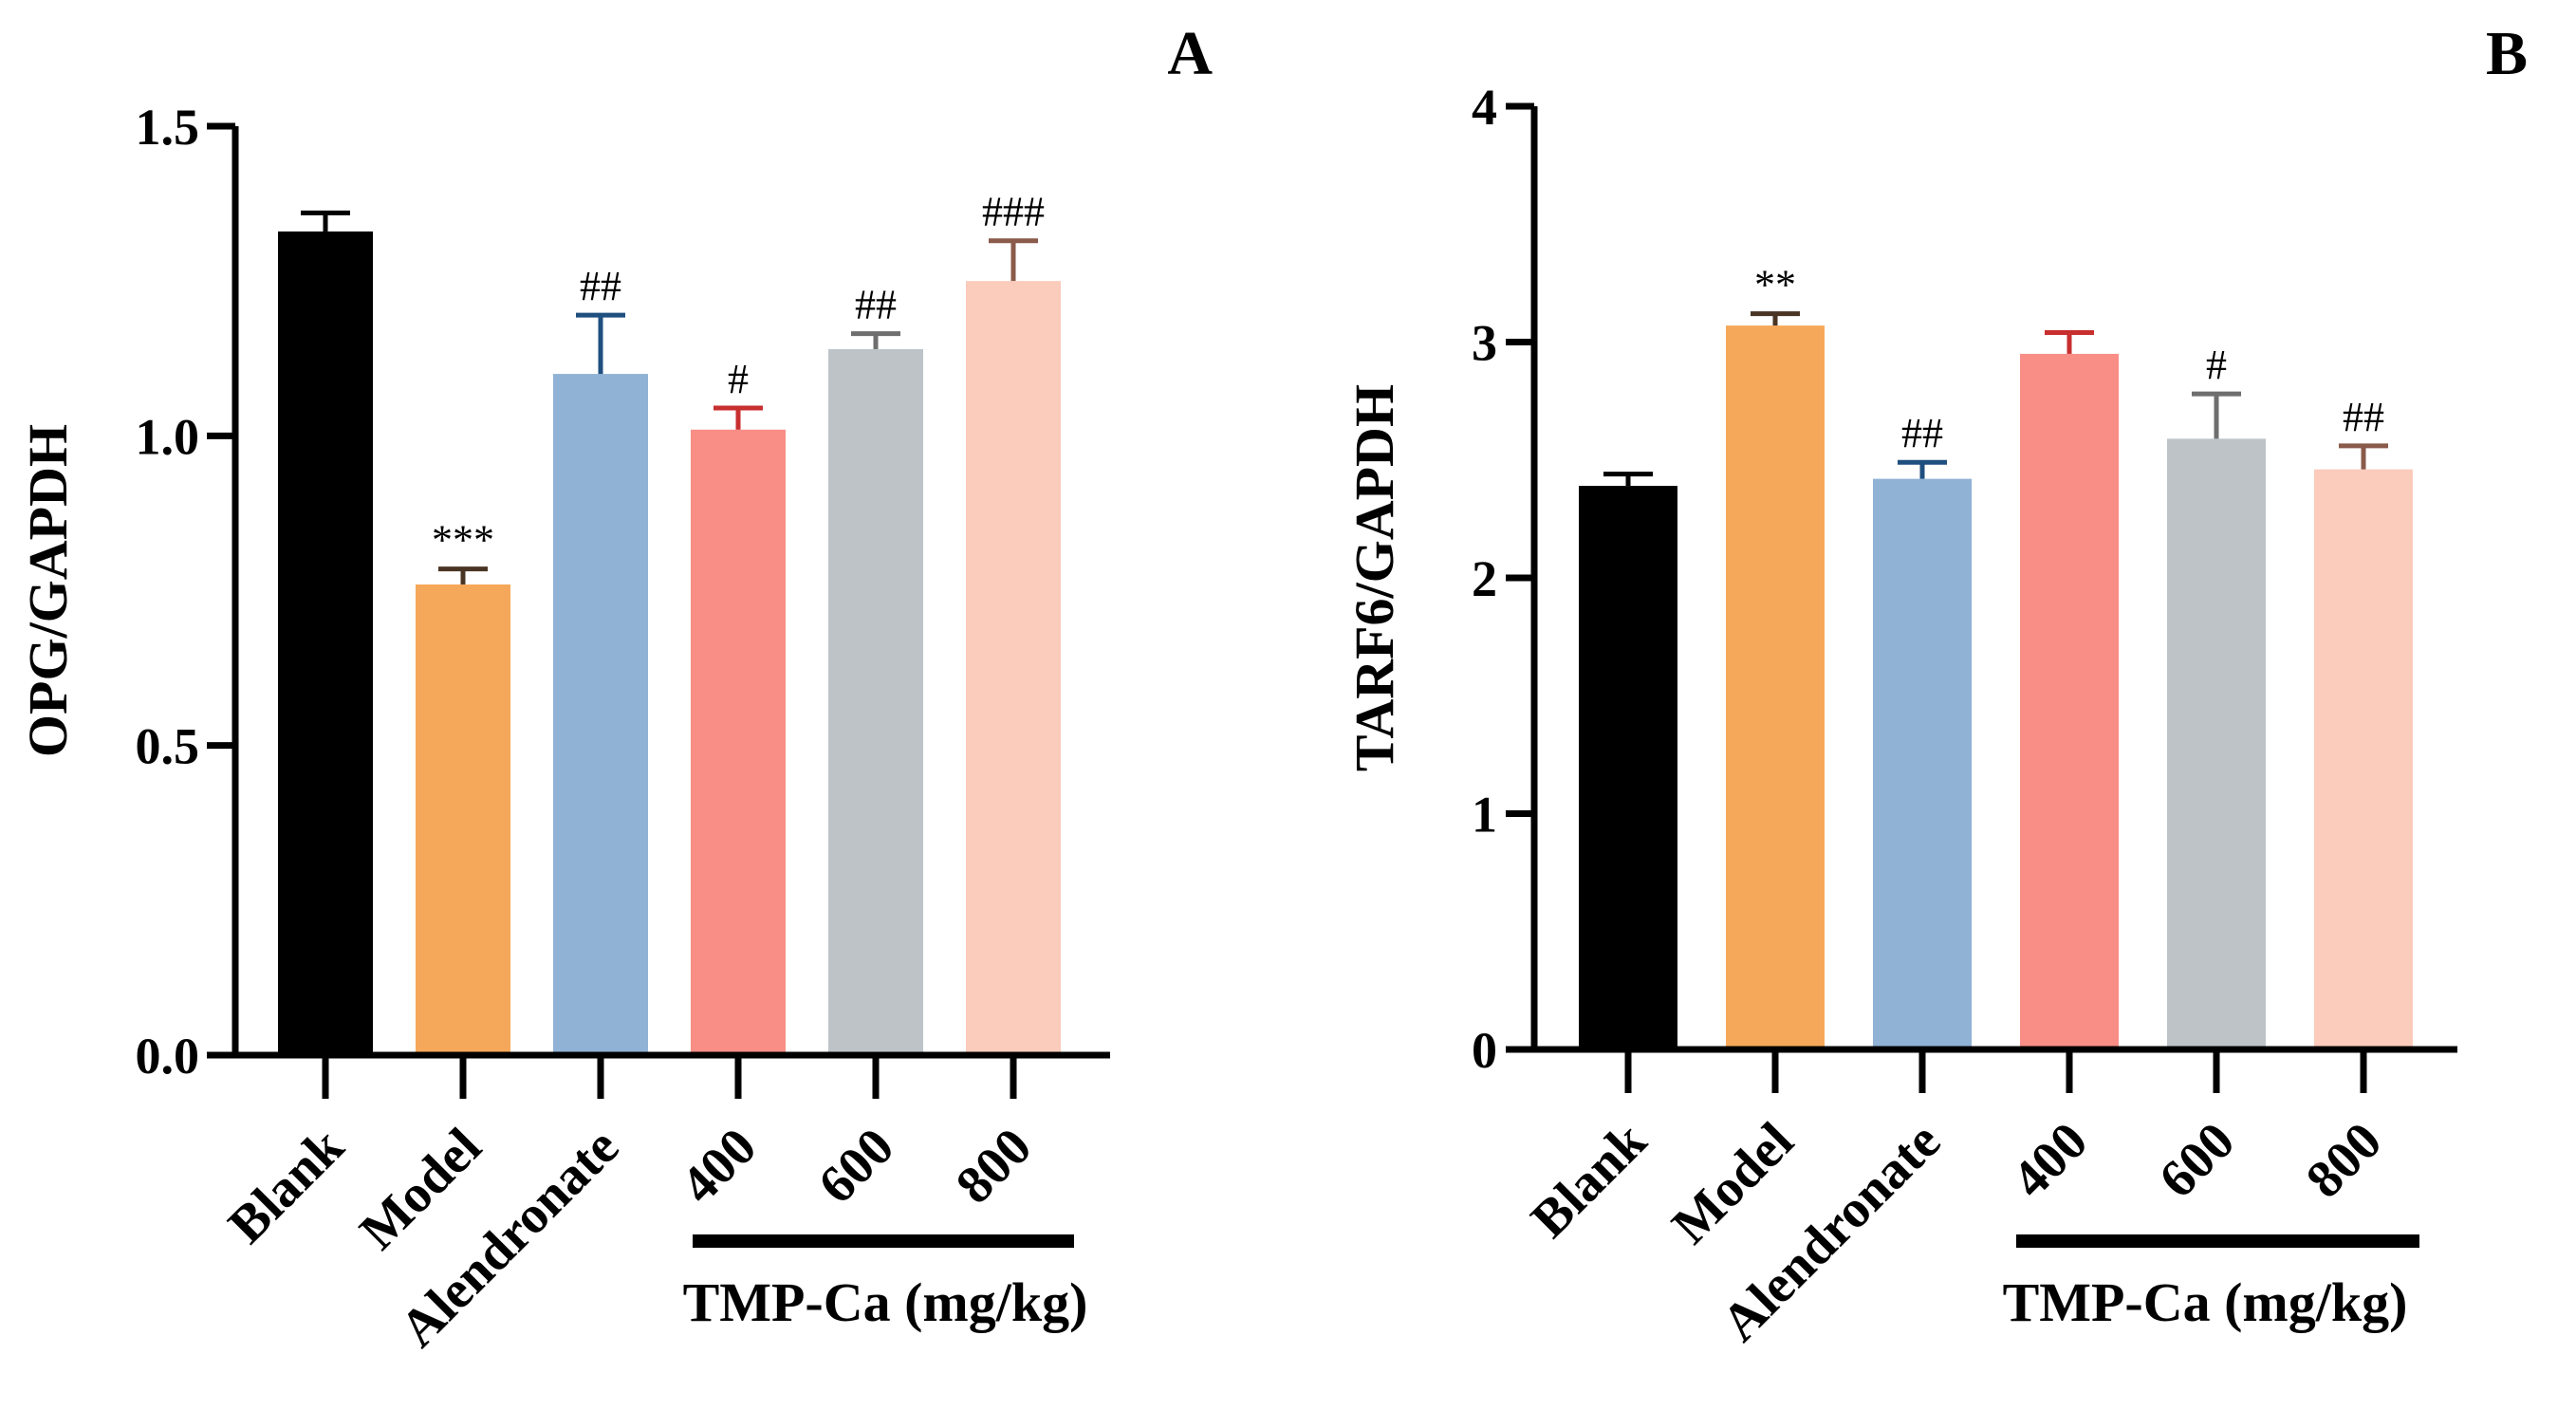 The height and width of the screenshot is (1410, 2576). What do you see at coordinates (1484, 344) in the screenshot?
I see `y-tick-label: 3` at bounding box center [1484, 344].